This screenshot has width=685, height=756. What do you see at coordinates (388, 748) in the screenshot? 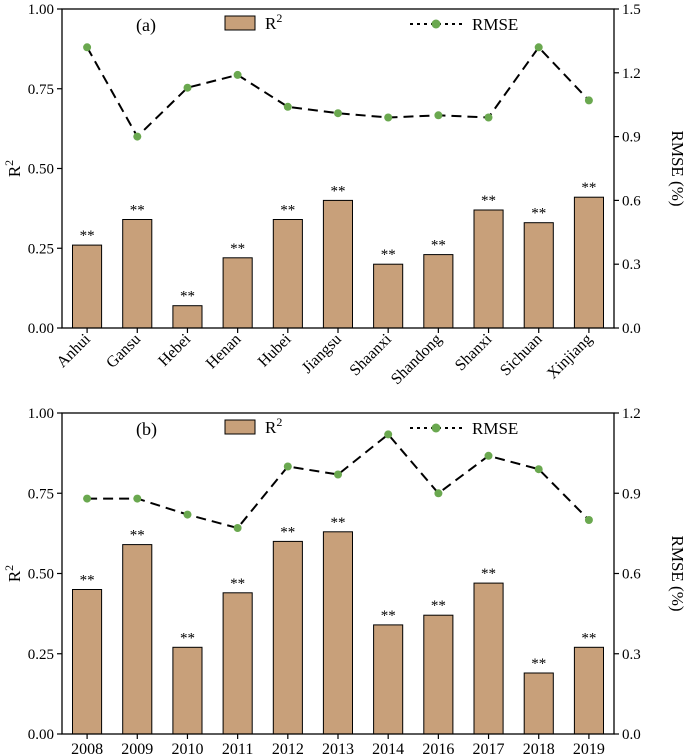
I see `x-tick-label: 2014` at bounding box center [388, 748].